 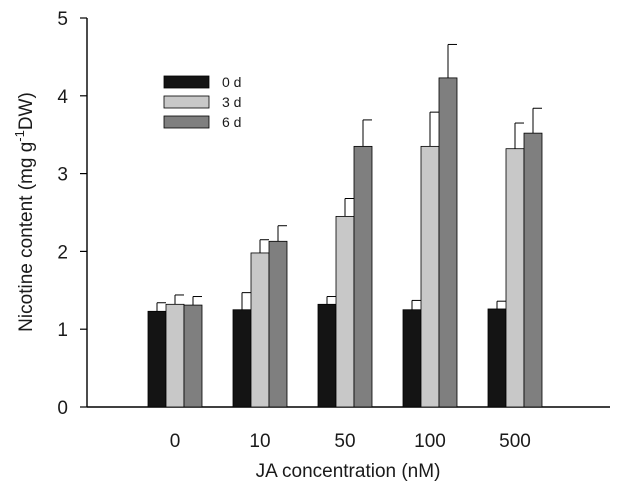 What do you see at coordinates (259, 441) in the screenshot?
I see `x-tick-label: 10` at bounding box center [259, 441].